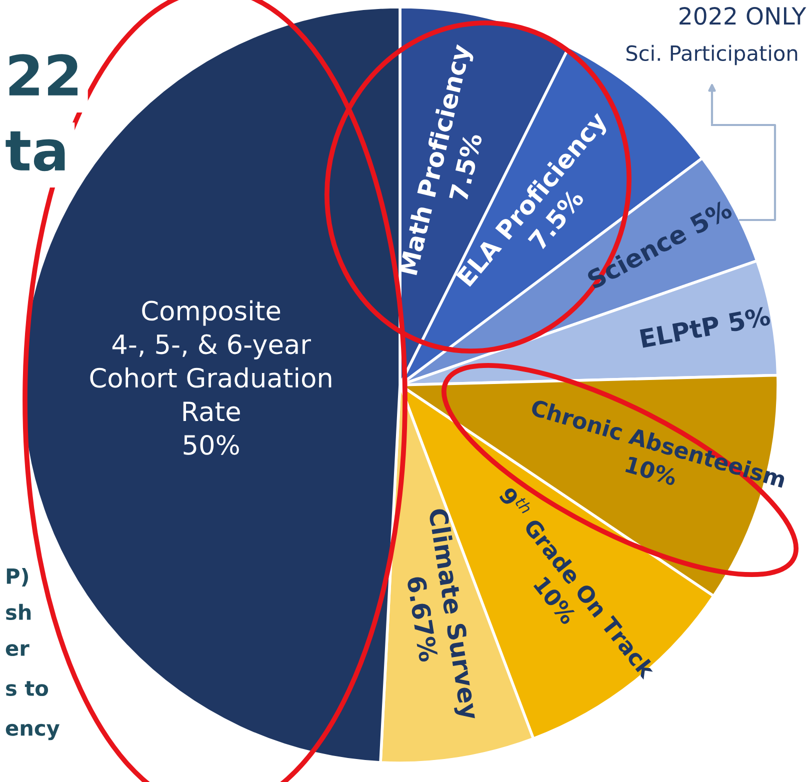  What do you see at coordinates (43, 75) in the screenshot?
I see `text: 22` at bounding box center [43, 75].